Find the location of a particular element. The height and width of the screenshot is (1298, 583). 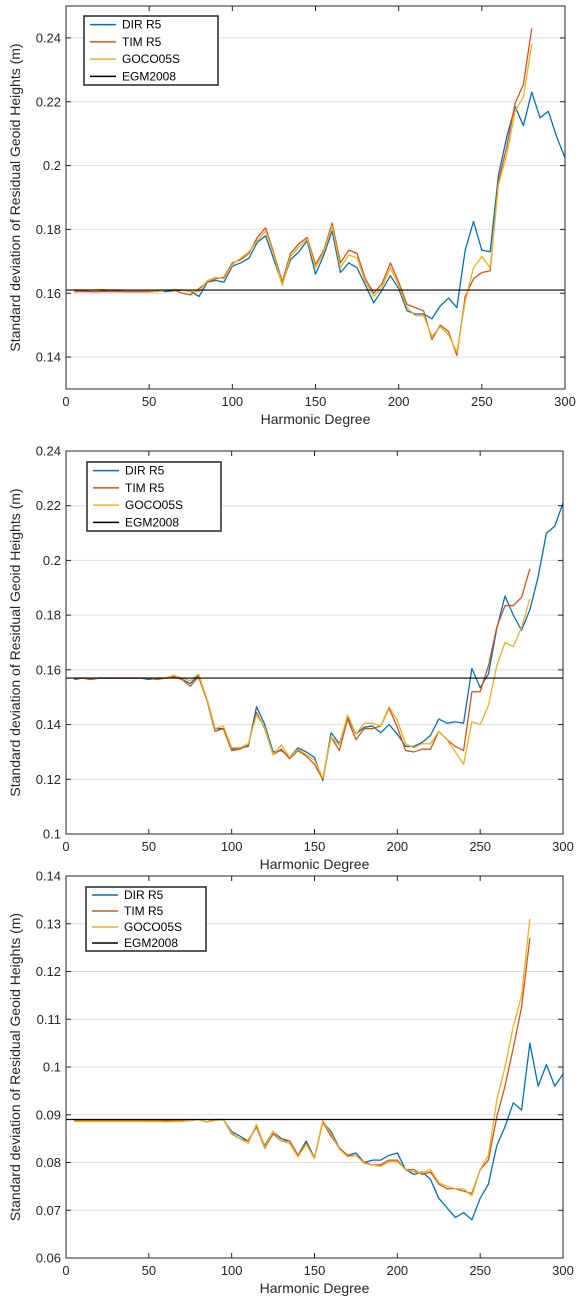

y-tick-label: 0.13 is located at coordinates (48, 923).